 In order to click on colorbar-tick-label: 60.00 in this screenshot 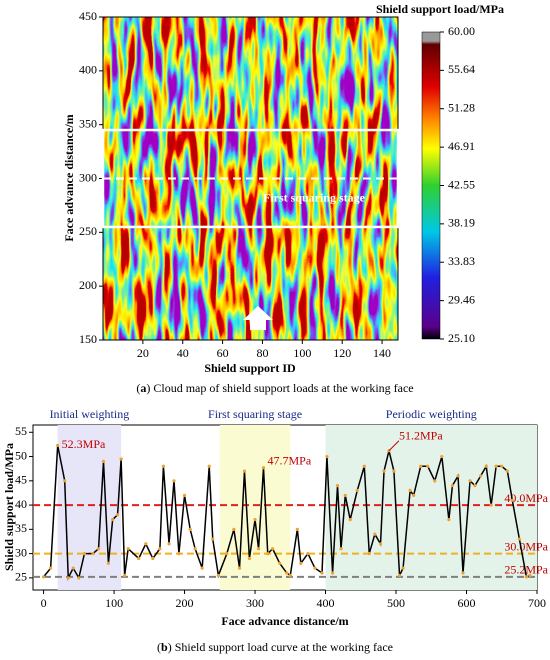, I will do `click(461, 31)`.